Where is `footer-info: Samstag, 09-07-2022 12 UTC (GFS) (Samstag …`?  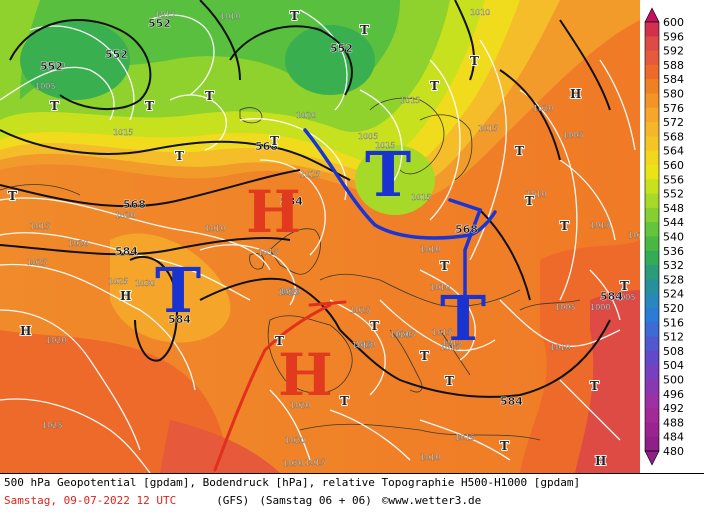
footer-info: Samstag, 09-07-2022 12 UTC (GFS) (Samstag … is located at coordinates (242, 500).